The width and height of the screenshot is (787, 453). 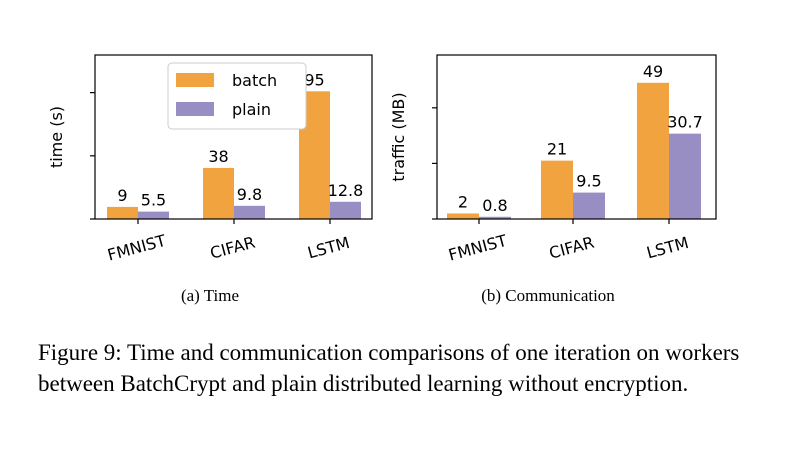 What do you see at coordinates (210, 295) in the screenshot?
I see `subcaption-time: (a) Time` at bounding box center [210, 295].